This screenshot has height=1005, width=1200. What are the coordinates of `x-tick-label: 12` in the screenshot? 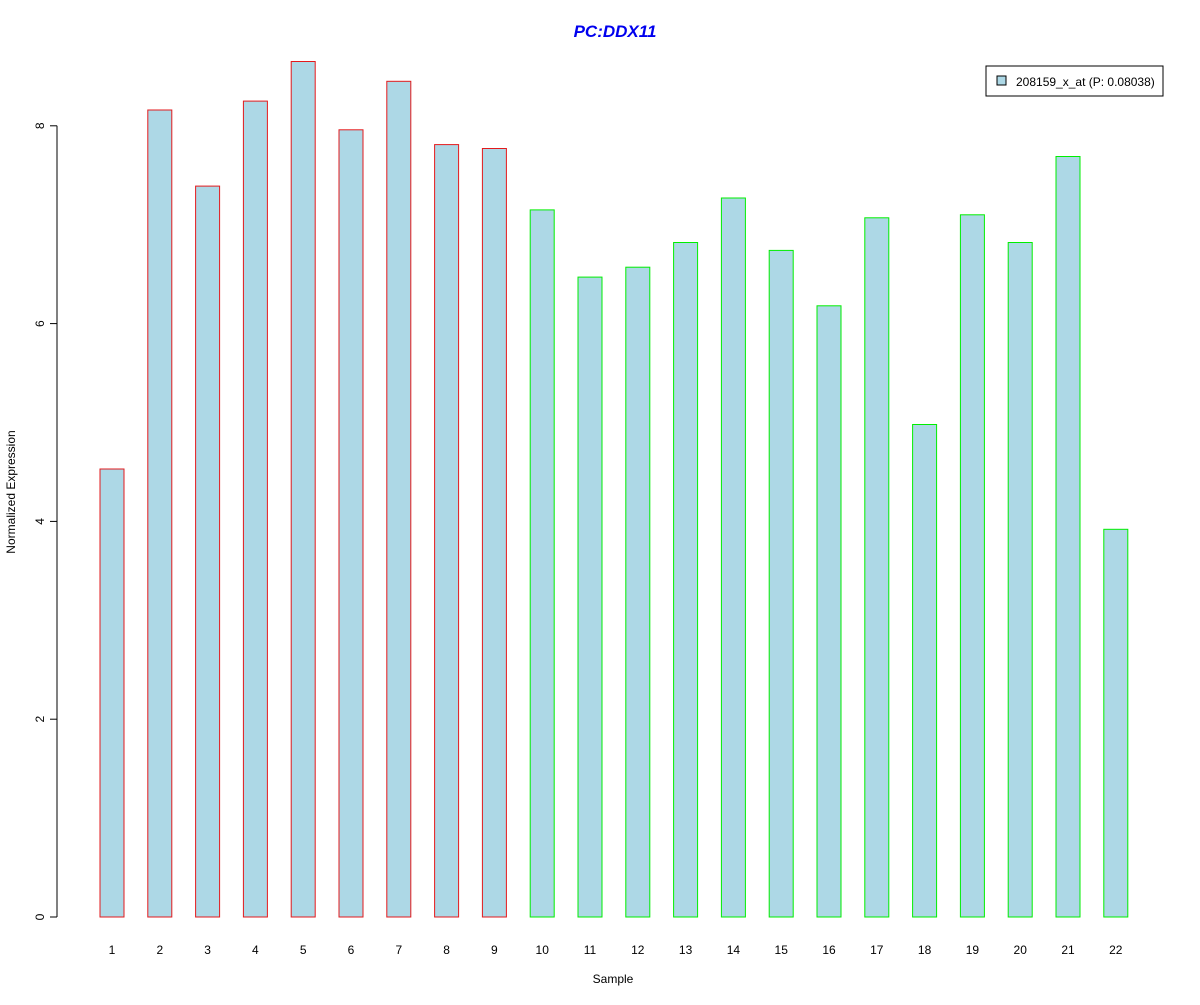 It's located at (638, 950).